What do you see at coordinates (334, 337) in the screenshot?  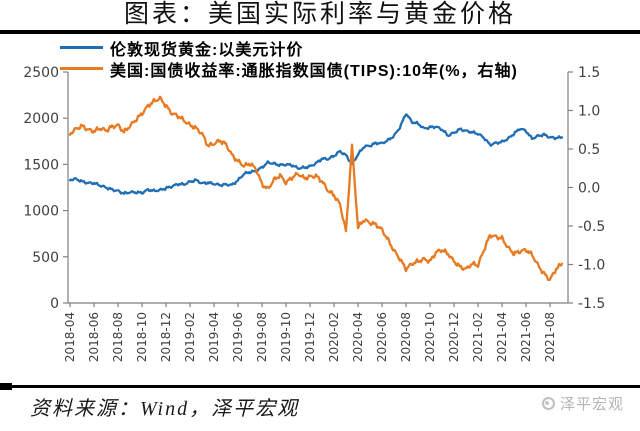 I see `svg-text: 2020-02` at bounding box center [334, 337].